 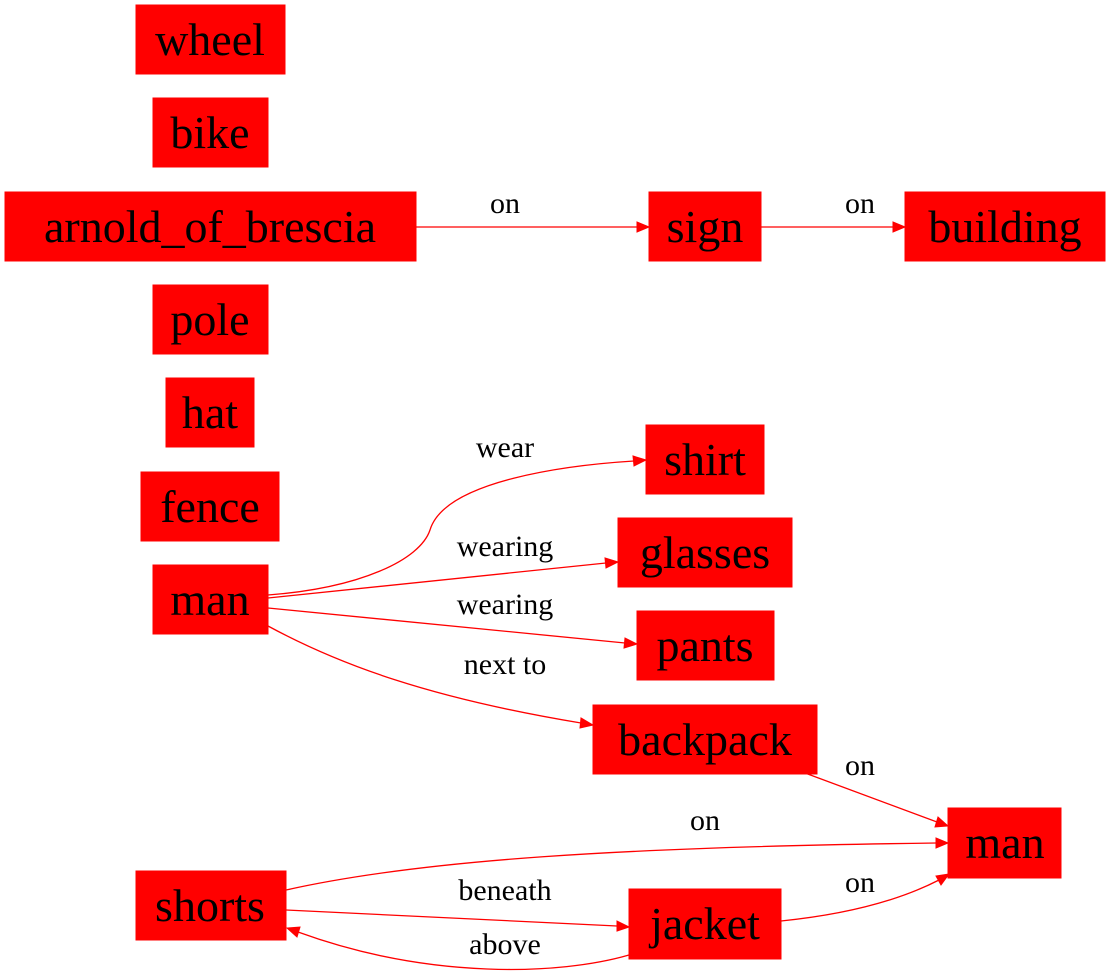 What do you see at coordinates (505, 944) in the screenshot?
I see `edge-label: above` at bounding box center [505, 944].